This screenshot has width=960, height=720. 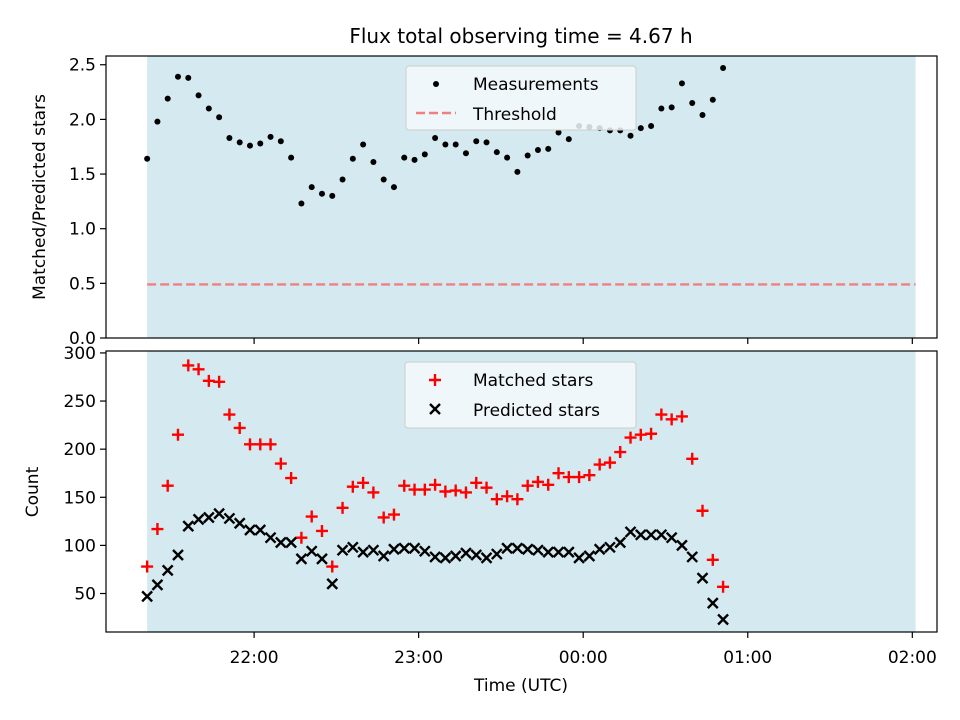 What do you see at coordinates (87, 202) in the screenshot?
I see `y-axis-ticks-top: 0.0 0.5 1.0 1.5 2.0 2.5` at bounding box center [87, 202].